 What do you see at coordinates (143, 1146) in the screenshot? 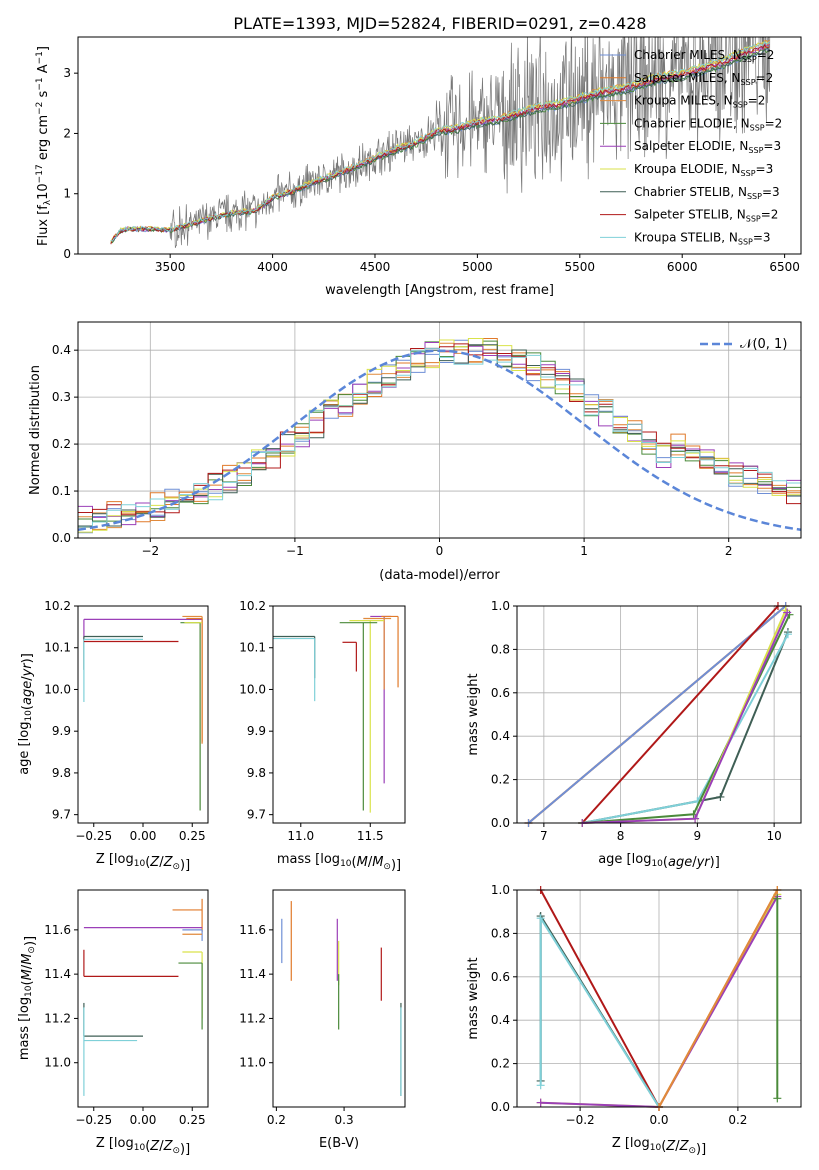
I see `mass-vs-Z-x-label: Z [log10(Z/Z⊙)]` at bounding box center [143, 1146].